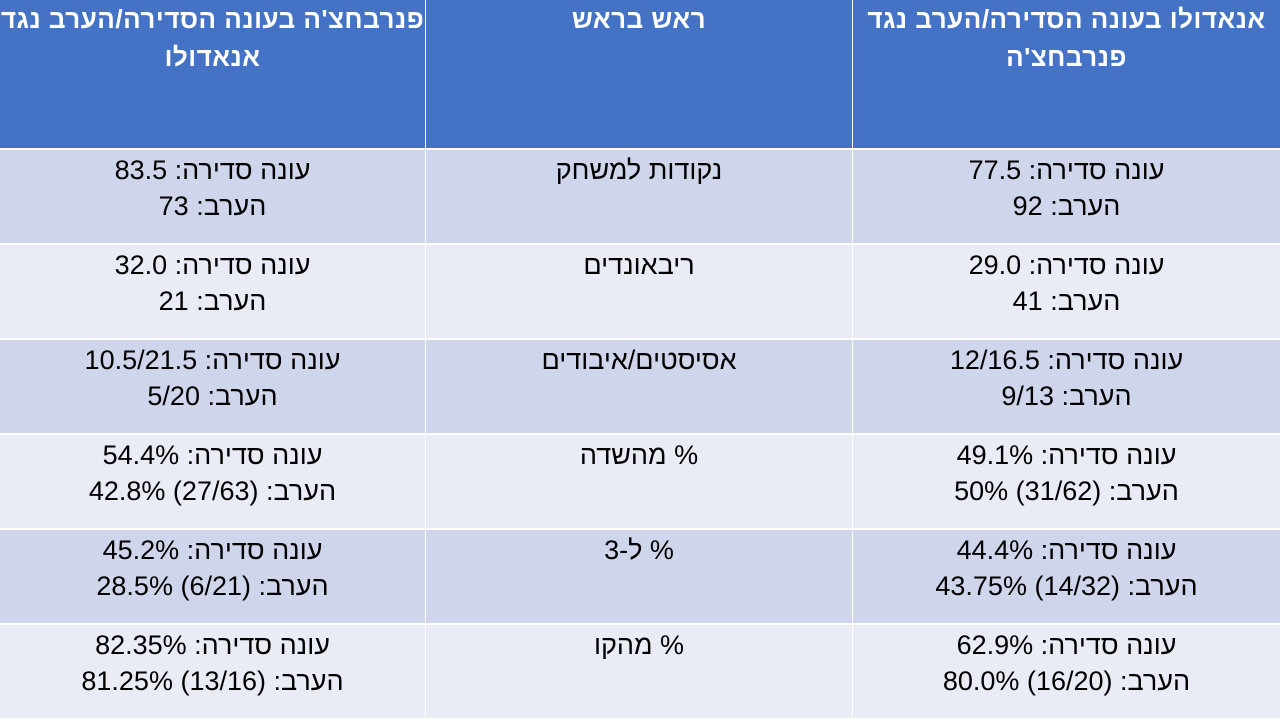  I want to click on fener-regular-line: עונה סדירה: 54.4%, so click(212, 455).